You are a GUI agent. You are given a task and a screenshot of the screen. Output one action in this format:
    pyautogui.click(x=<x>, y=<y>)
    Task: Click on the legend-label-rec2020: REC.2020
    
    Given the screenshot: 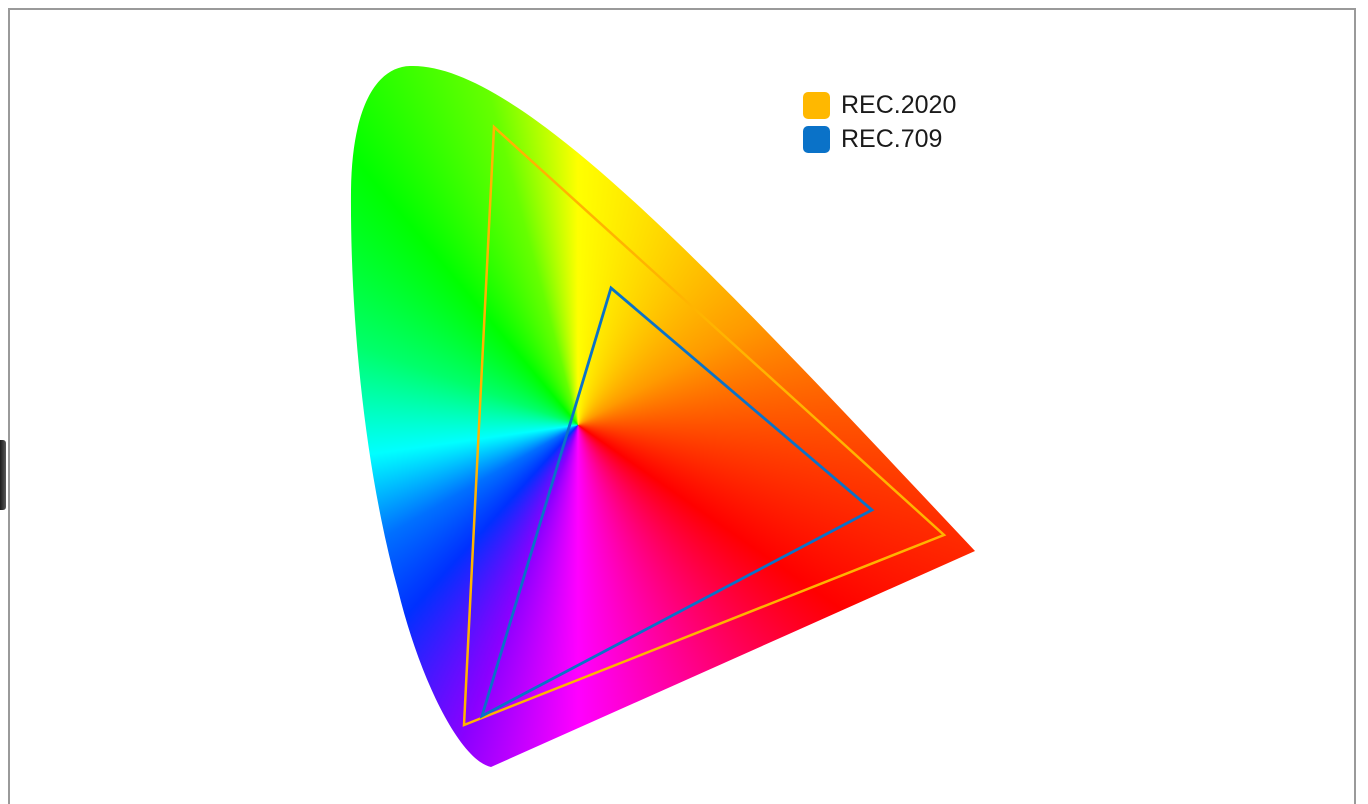 What is the action you would take?
    pyautogui.click(x=899, y=104)
    